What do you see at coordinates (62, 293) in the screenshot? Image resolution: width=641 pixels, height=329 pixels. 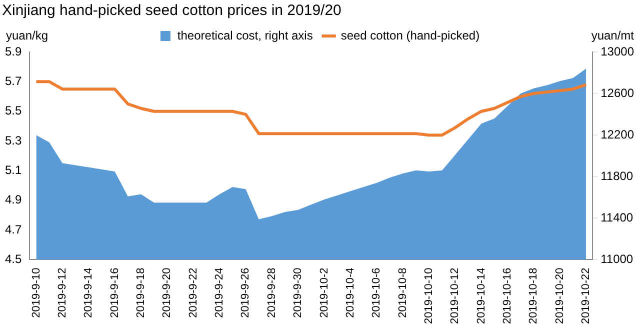 I see `x-tick-label: 2019-9-12` at bounding box center [62, 293].